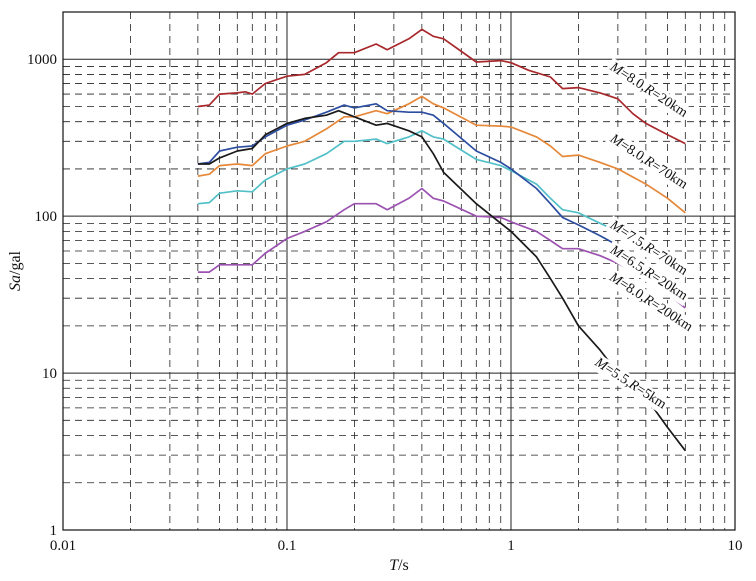 This screenshot has width=756, height=581. I want to click on y-axis-title: Sa/gal, so click(15, 270).